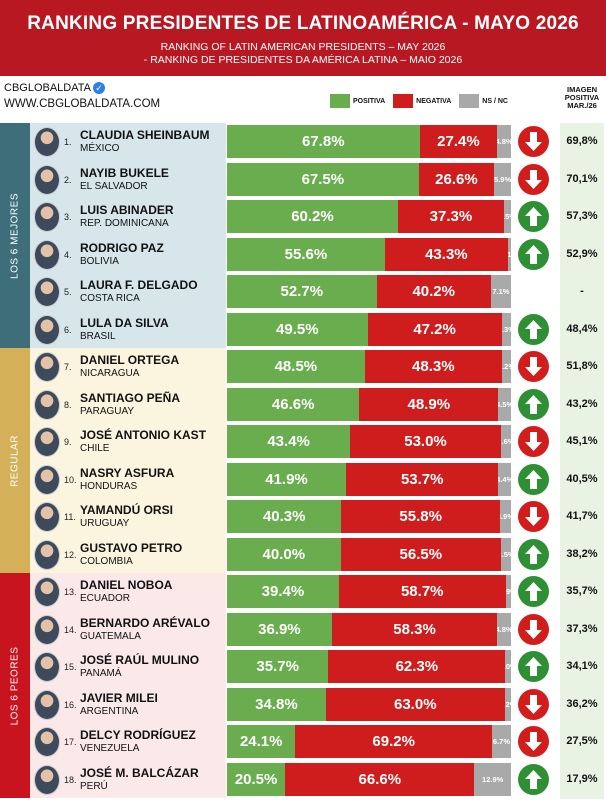 Image resolution: width=606 pixels, height=807 pixels. What do you see at coordinates (68, 292) in the screenshot?
I see `rank-number: 5.` at bounding box center [68, 292].